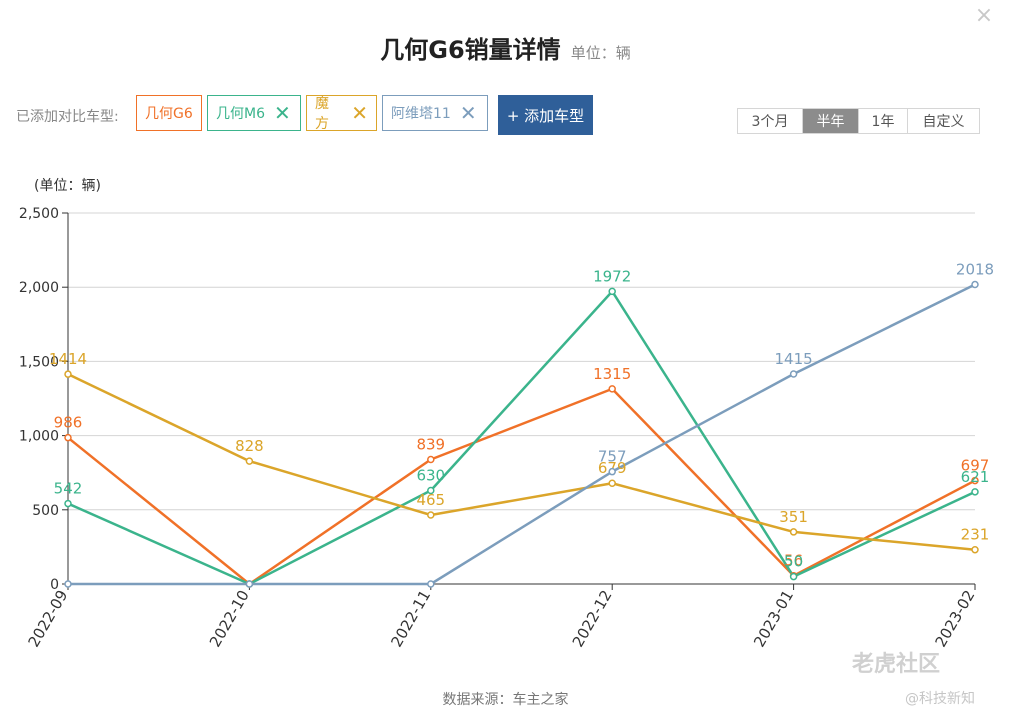  I want to click on title-row: 几何G6销量详情 单位：辆, so click(505, 47).